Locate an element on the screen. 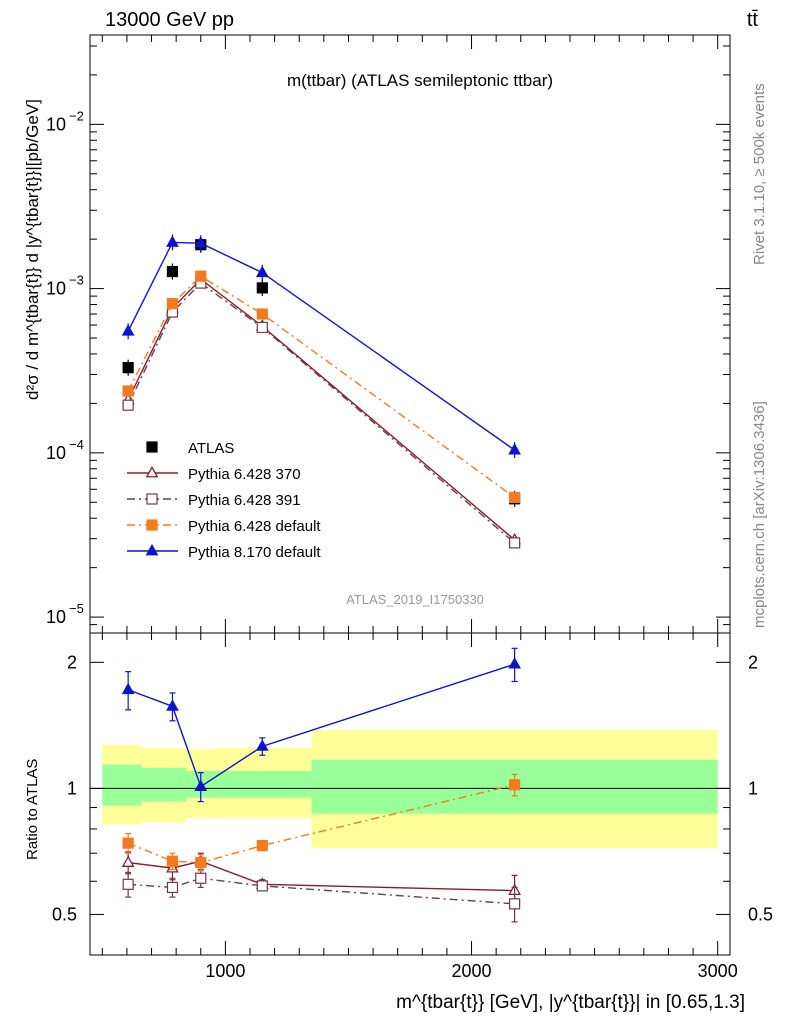 The height and width of the screenshot is (1024, 786). ratio-y-tick-label-right: 0.5 is located at coordinates (760, 914).